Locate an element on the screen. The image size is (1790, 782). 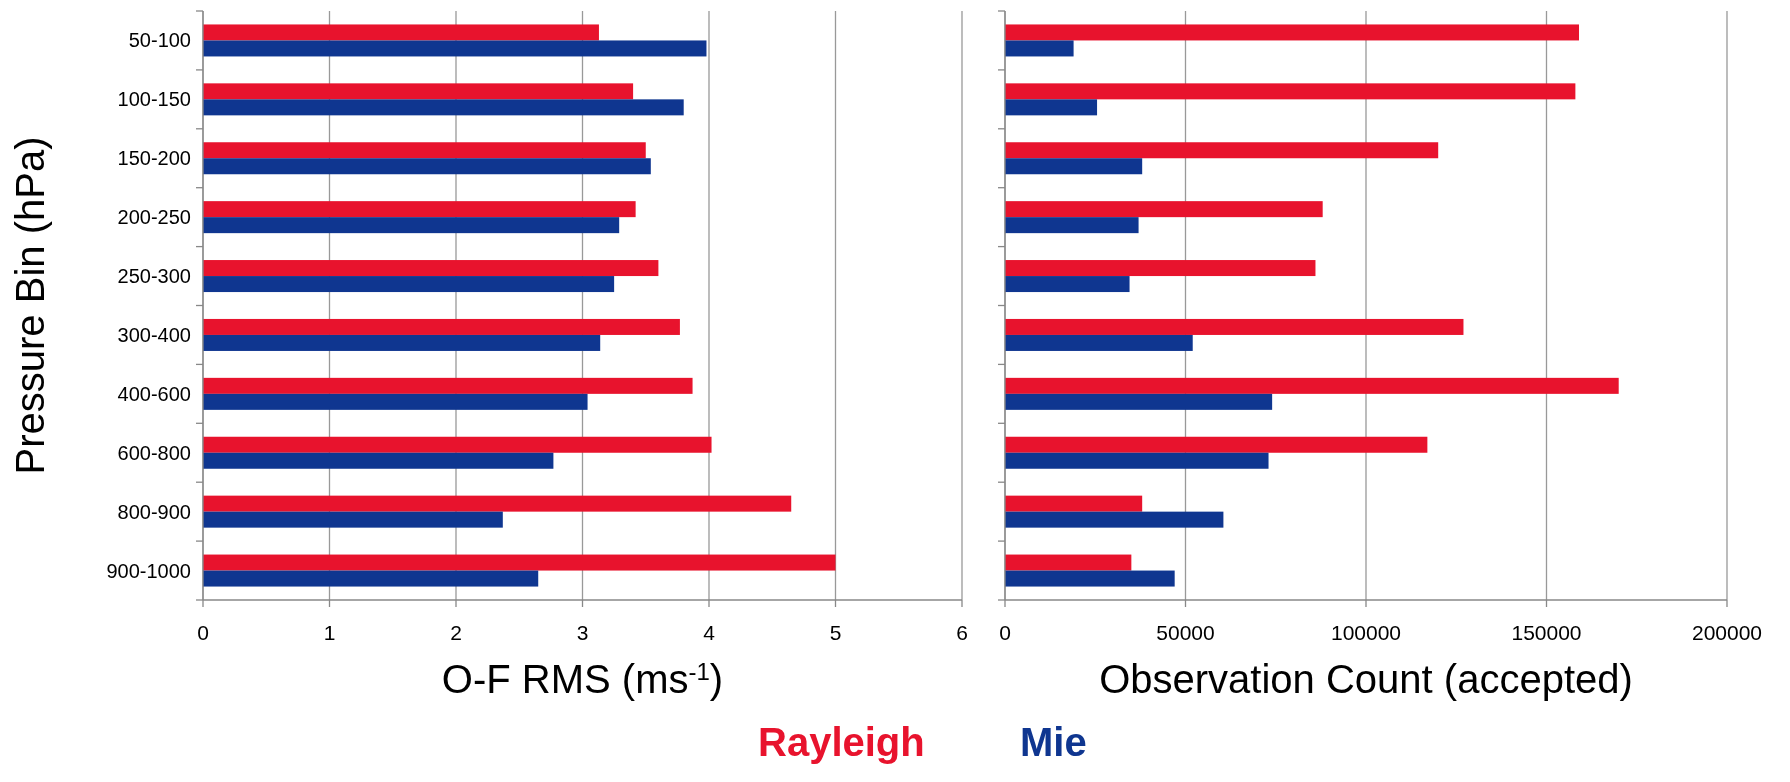
y-axis-title: Pressure Bin (hPa) is located at coordinates (30, 305).